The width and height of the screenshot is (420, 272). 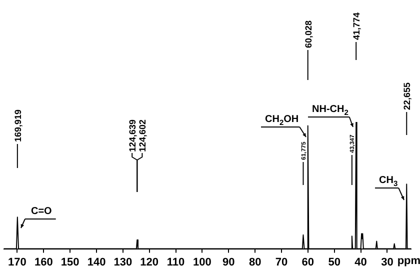 I want to click on x-tick-label: 130, so click(x=123, y=262).